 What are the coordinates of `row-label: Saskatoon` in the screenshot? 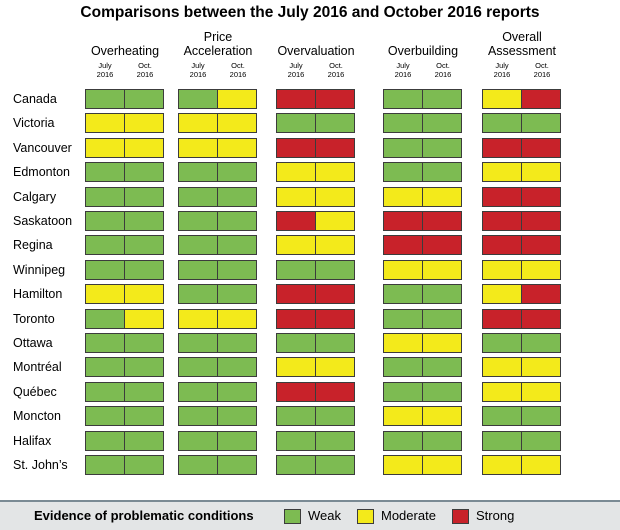 It's located at (43, 221).